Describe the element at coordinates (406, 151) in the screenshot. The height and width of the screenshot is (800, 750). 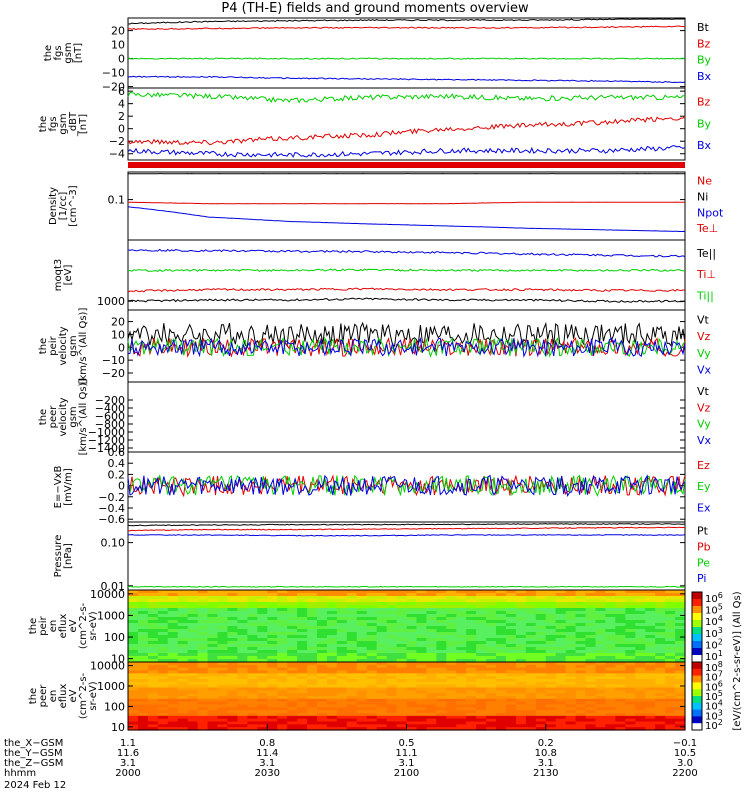
I see `series-line-Bx` at that location.